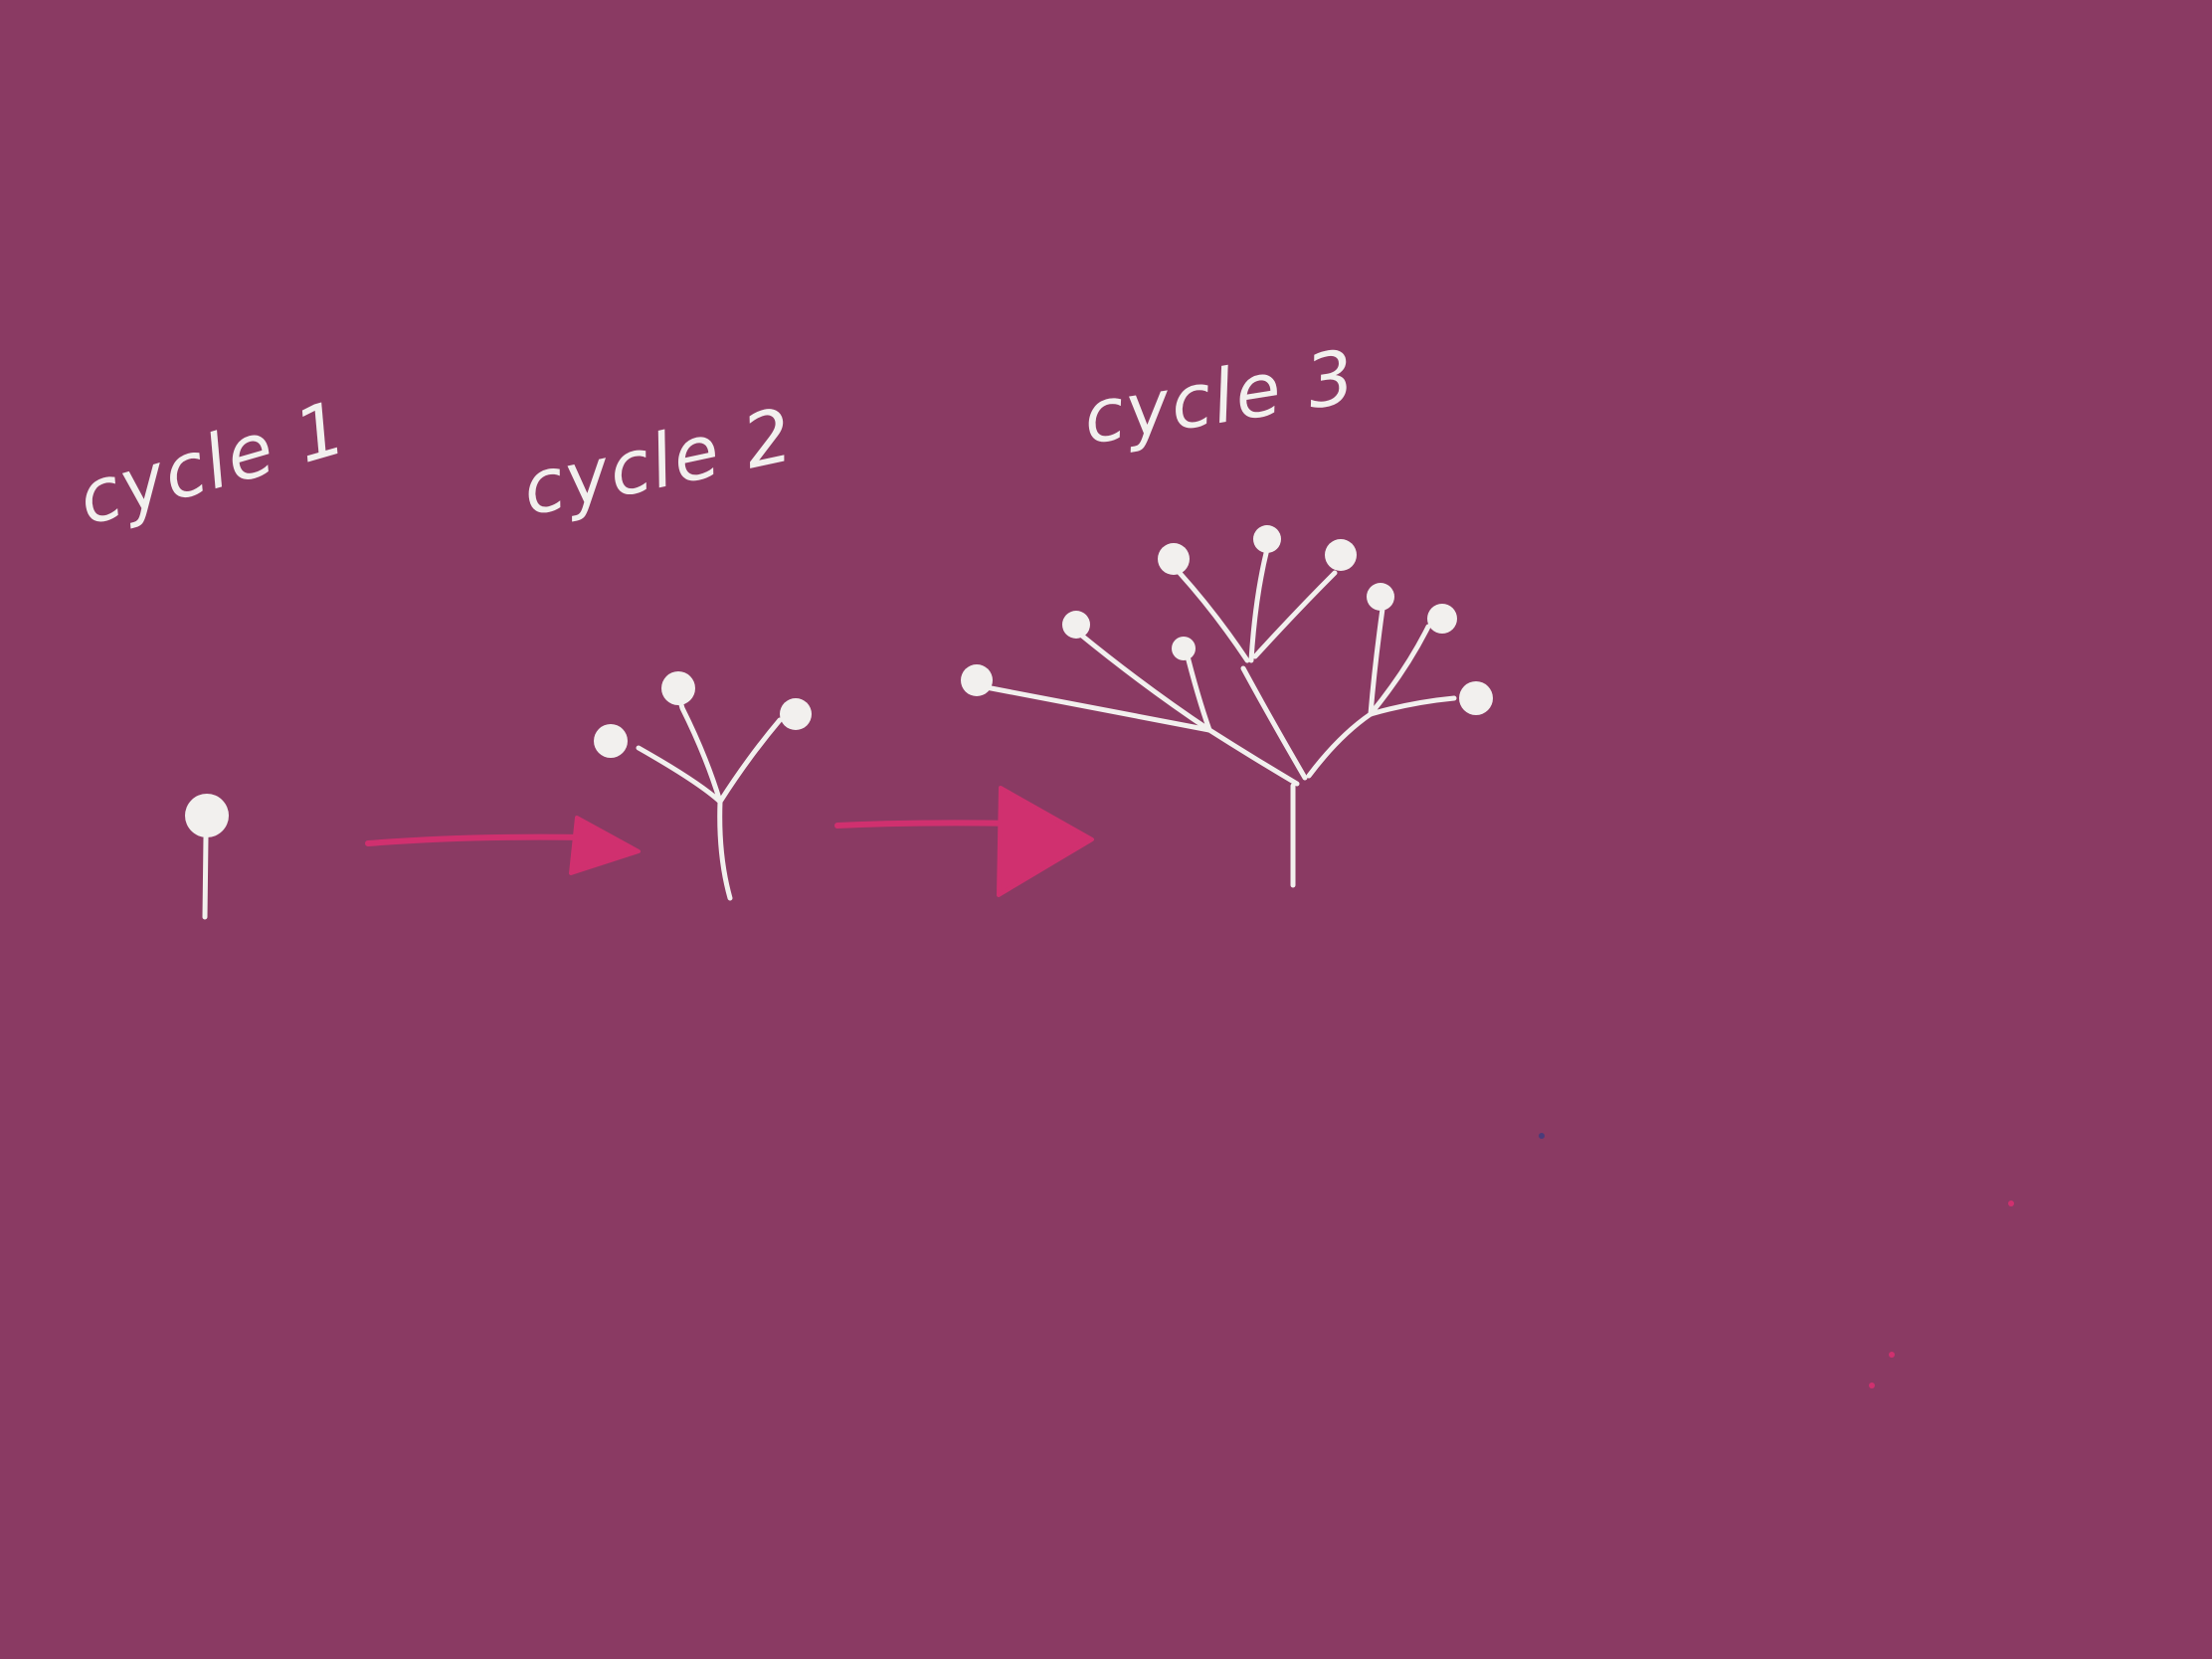 This screenshot has width=2212, height=1659. I want to click on stage-3-branch-left, so click(1253, 757).